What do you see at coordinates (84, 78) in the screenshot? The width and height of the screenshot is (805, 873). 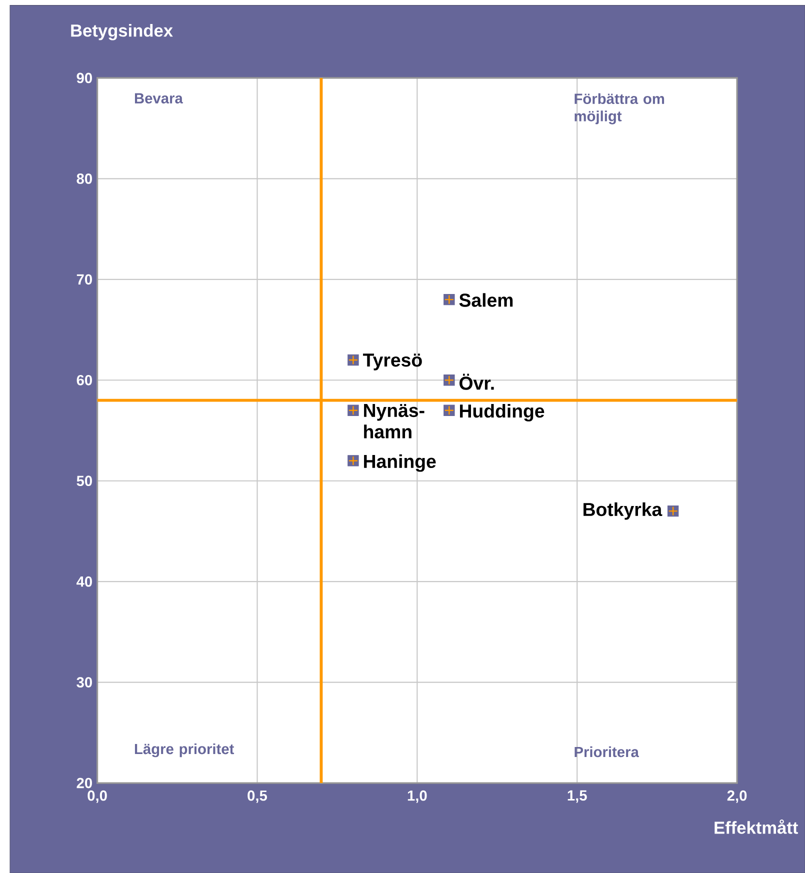 I see `y-tick-label: 90` at bounding box center [84, 78].